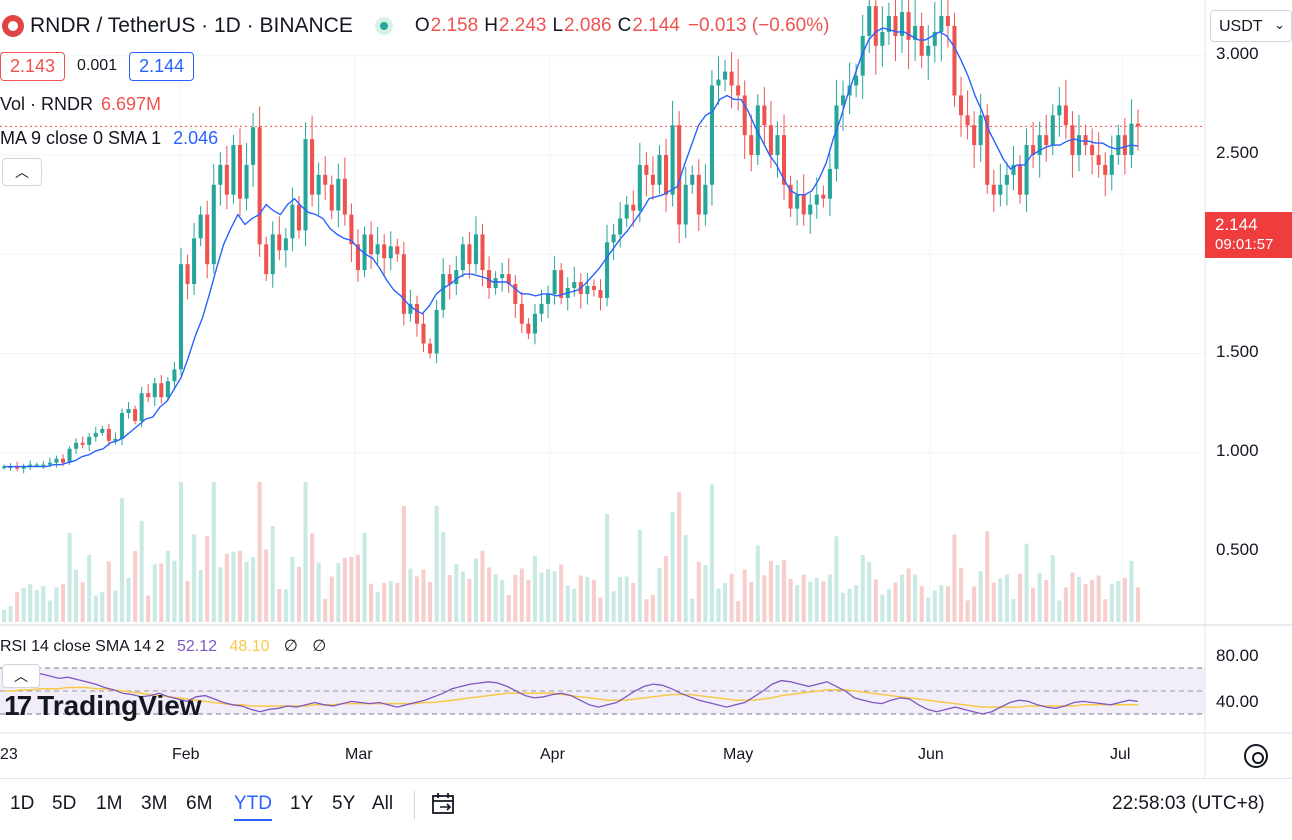 The height and width of the screenshot is (840, 1292). I want to click on range-1y-button: 1Y, so click(302, 803).